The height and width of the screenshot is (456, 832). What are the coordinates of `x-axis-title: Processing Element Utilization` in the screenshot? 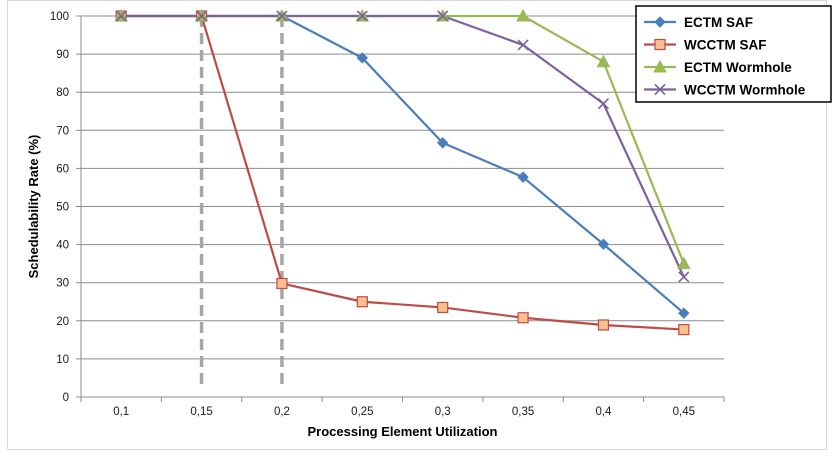 It's located at (403, 431).